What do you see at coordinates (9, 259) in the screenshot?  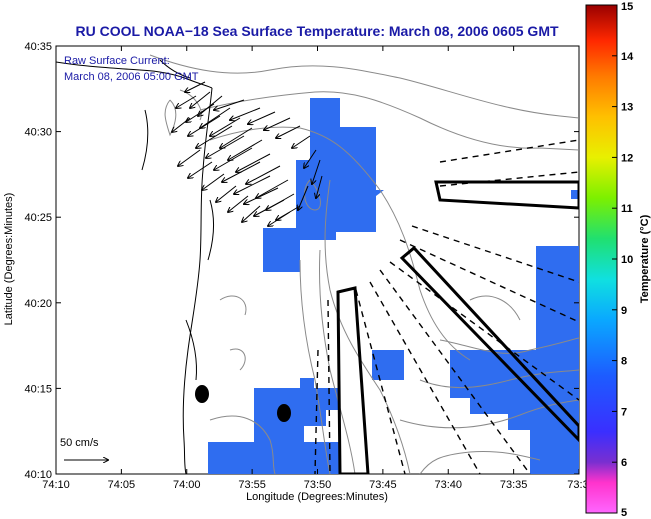 I see `y-axis-label: Latitude (Degrees:Minutes)` at bounding box center [9, 259].